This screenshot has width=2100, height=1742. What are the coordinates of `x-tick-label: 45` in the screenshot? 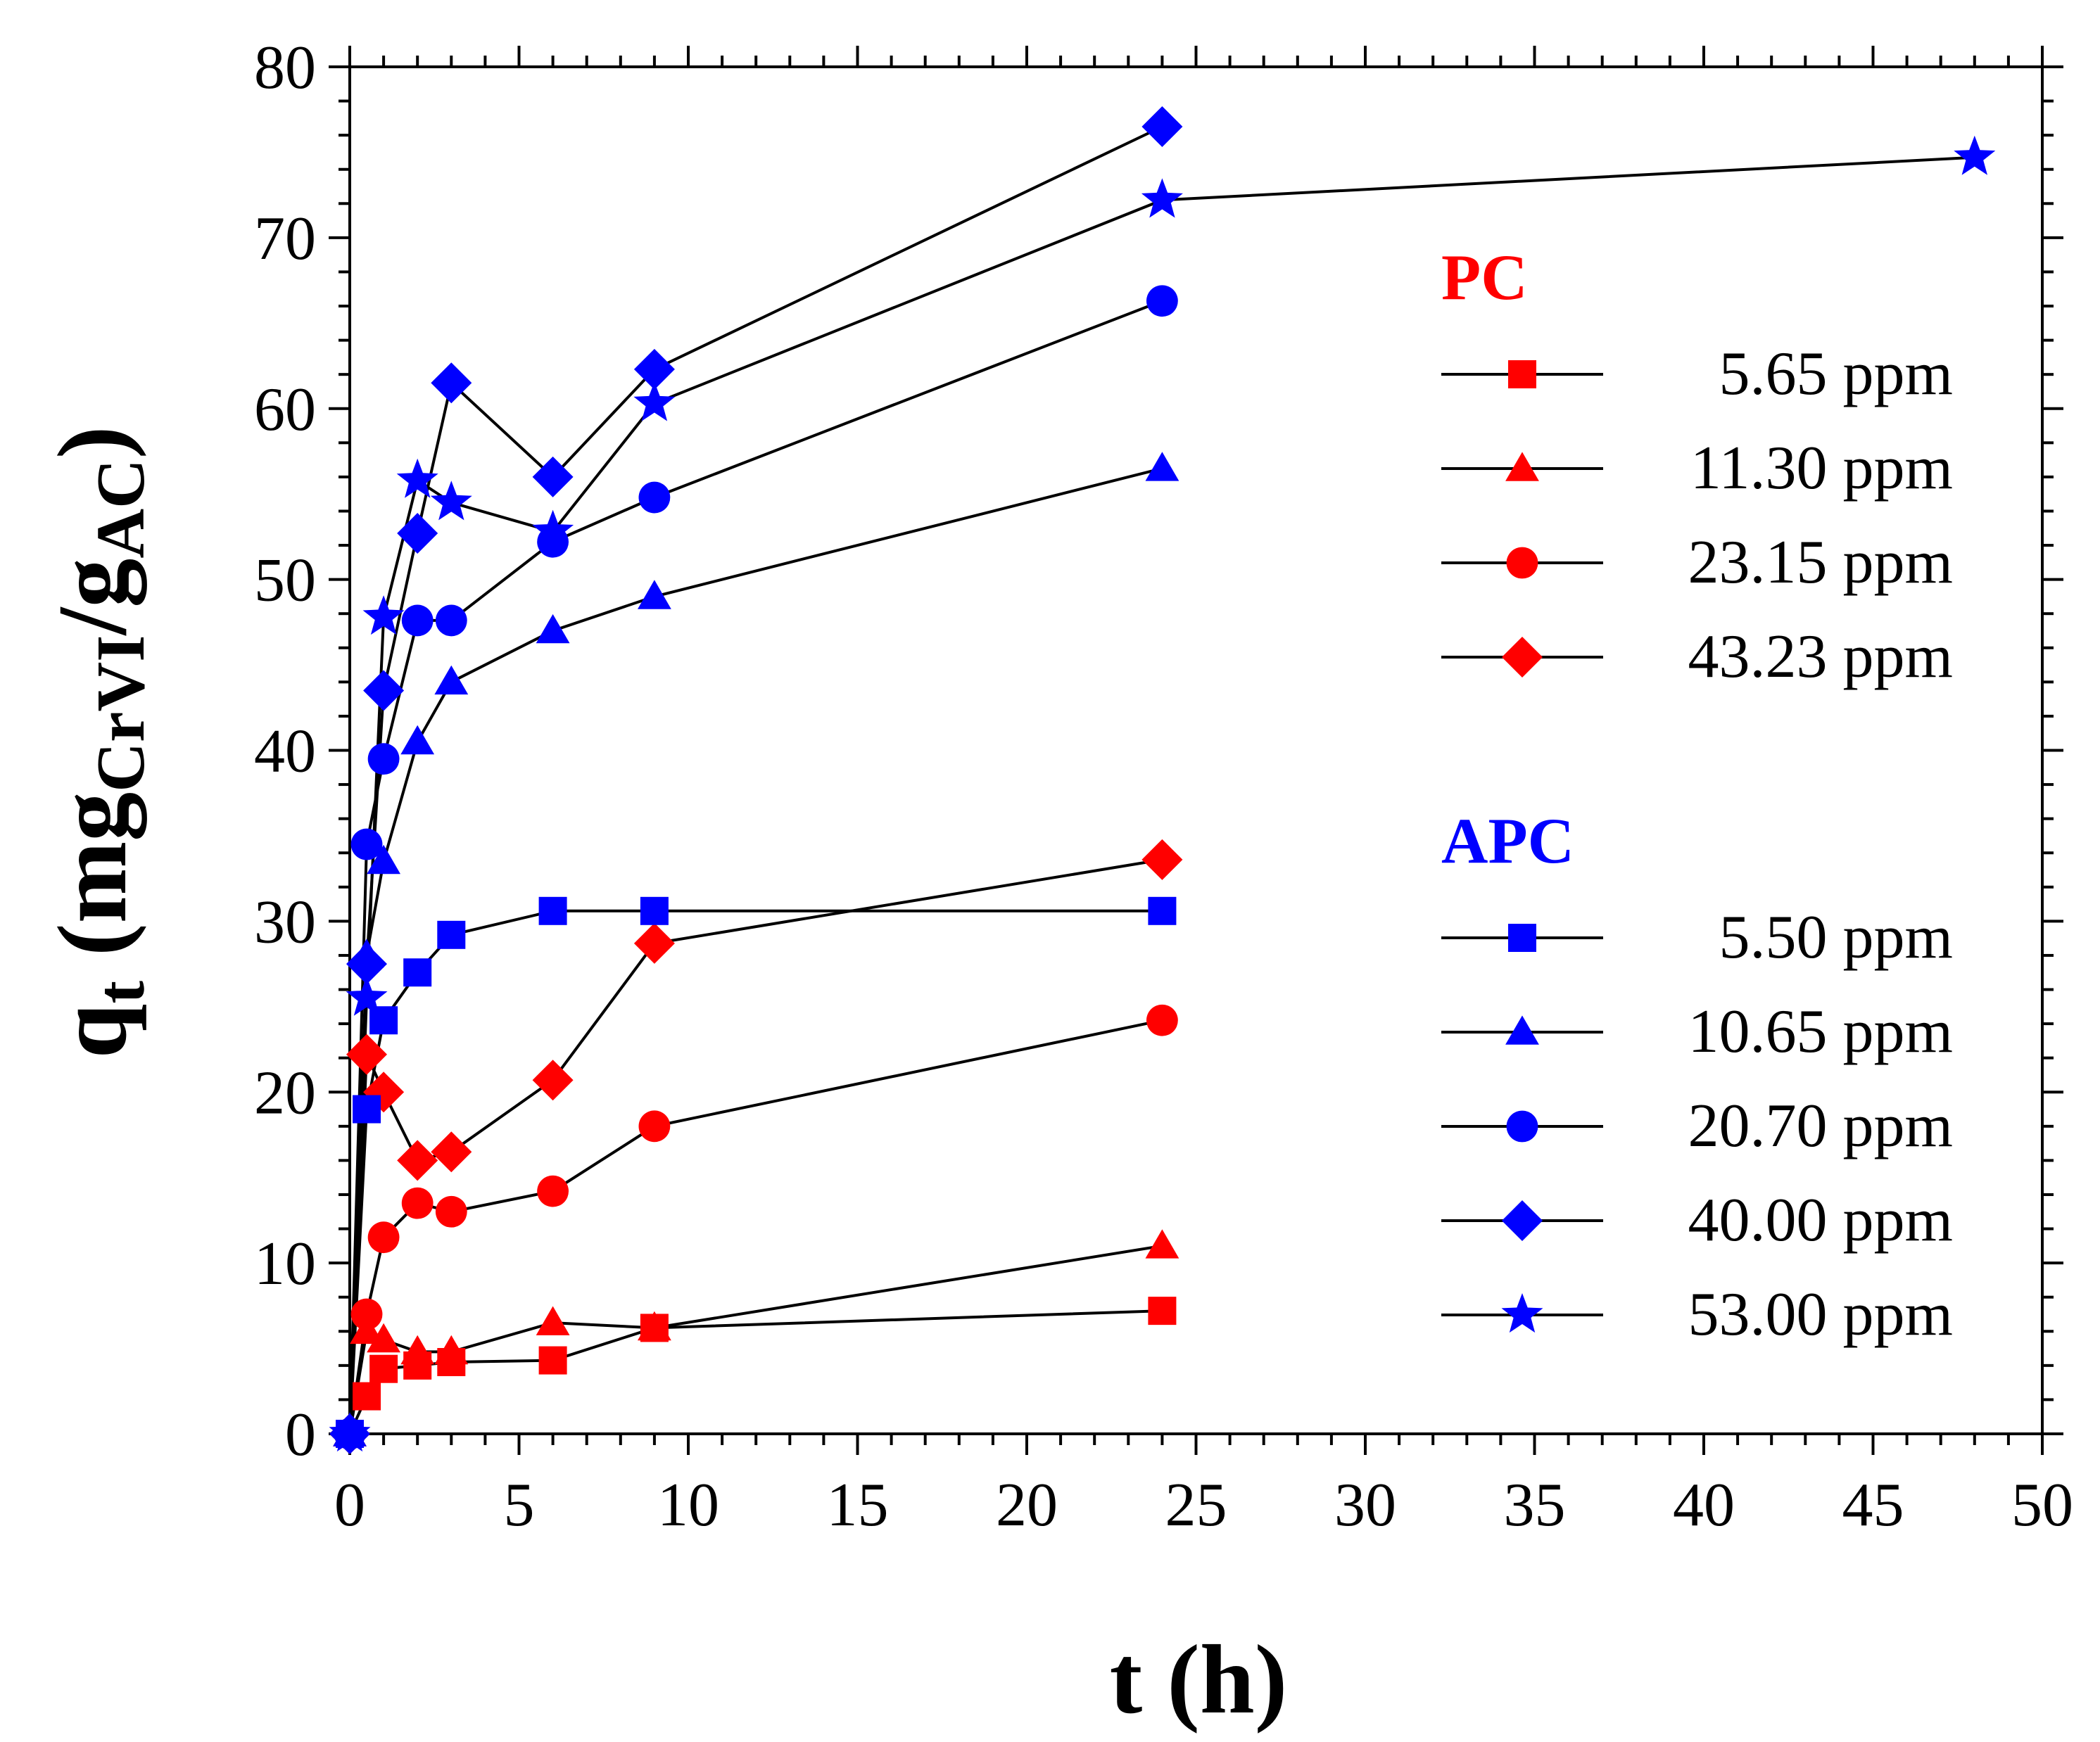 It's located at (1873, 1505).